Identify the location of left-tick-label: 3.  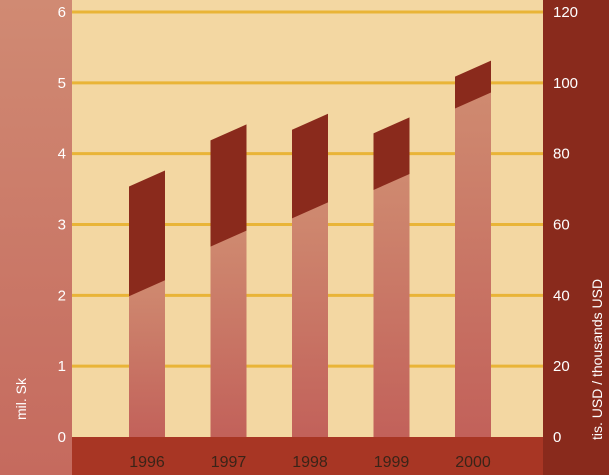
(62, 225).